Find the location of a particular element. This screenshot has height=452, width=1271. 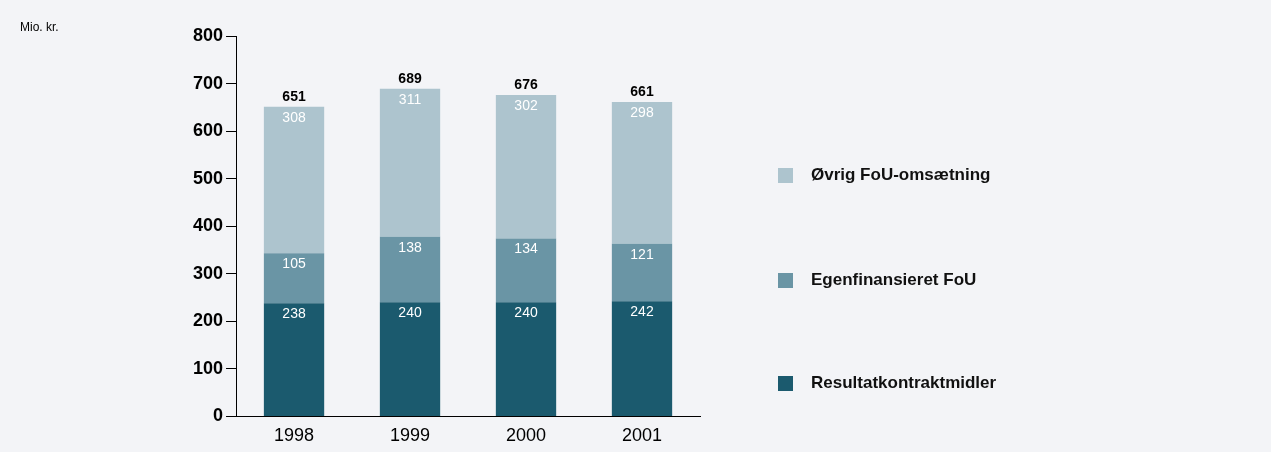

y-tick-label: 500 is located at coordinates (208, 177).